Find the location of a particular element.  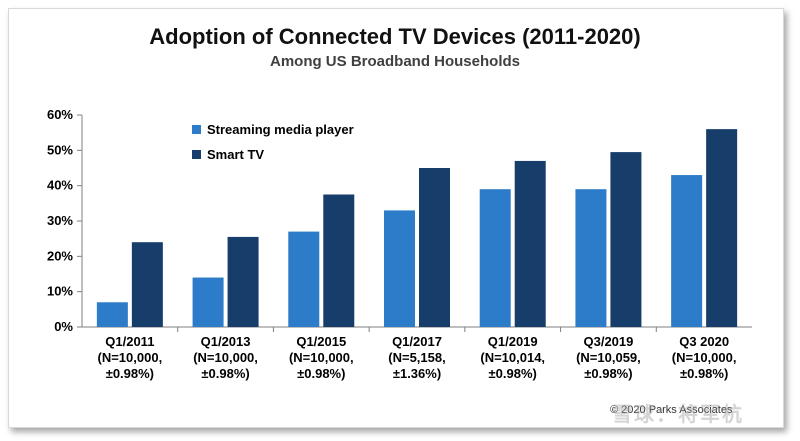

x-category-label: (N=5,158, is located at coordinates (416, 357).